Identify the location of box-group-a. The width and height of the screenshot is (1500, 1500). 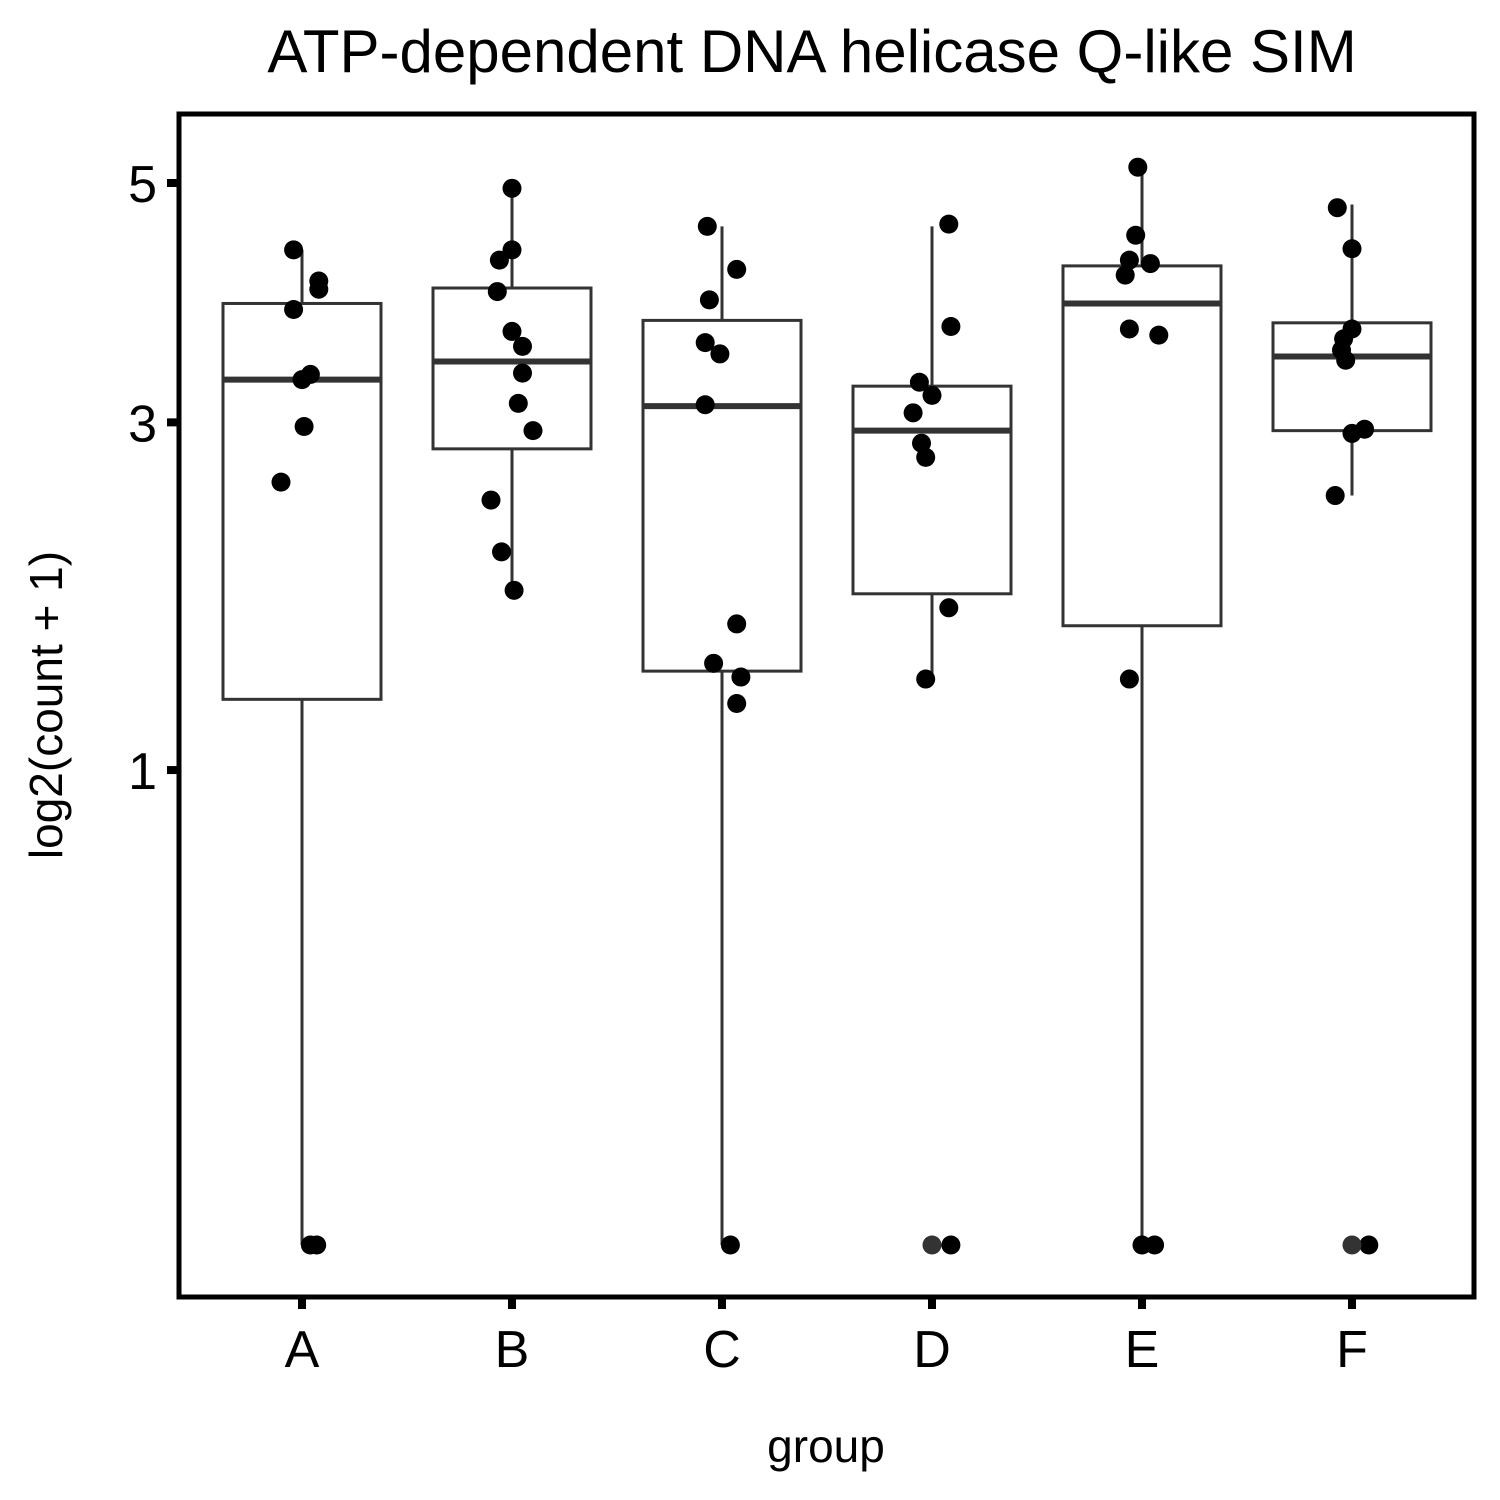
(302, 747).